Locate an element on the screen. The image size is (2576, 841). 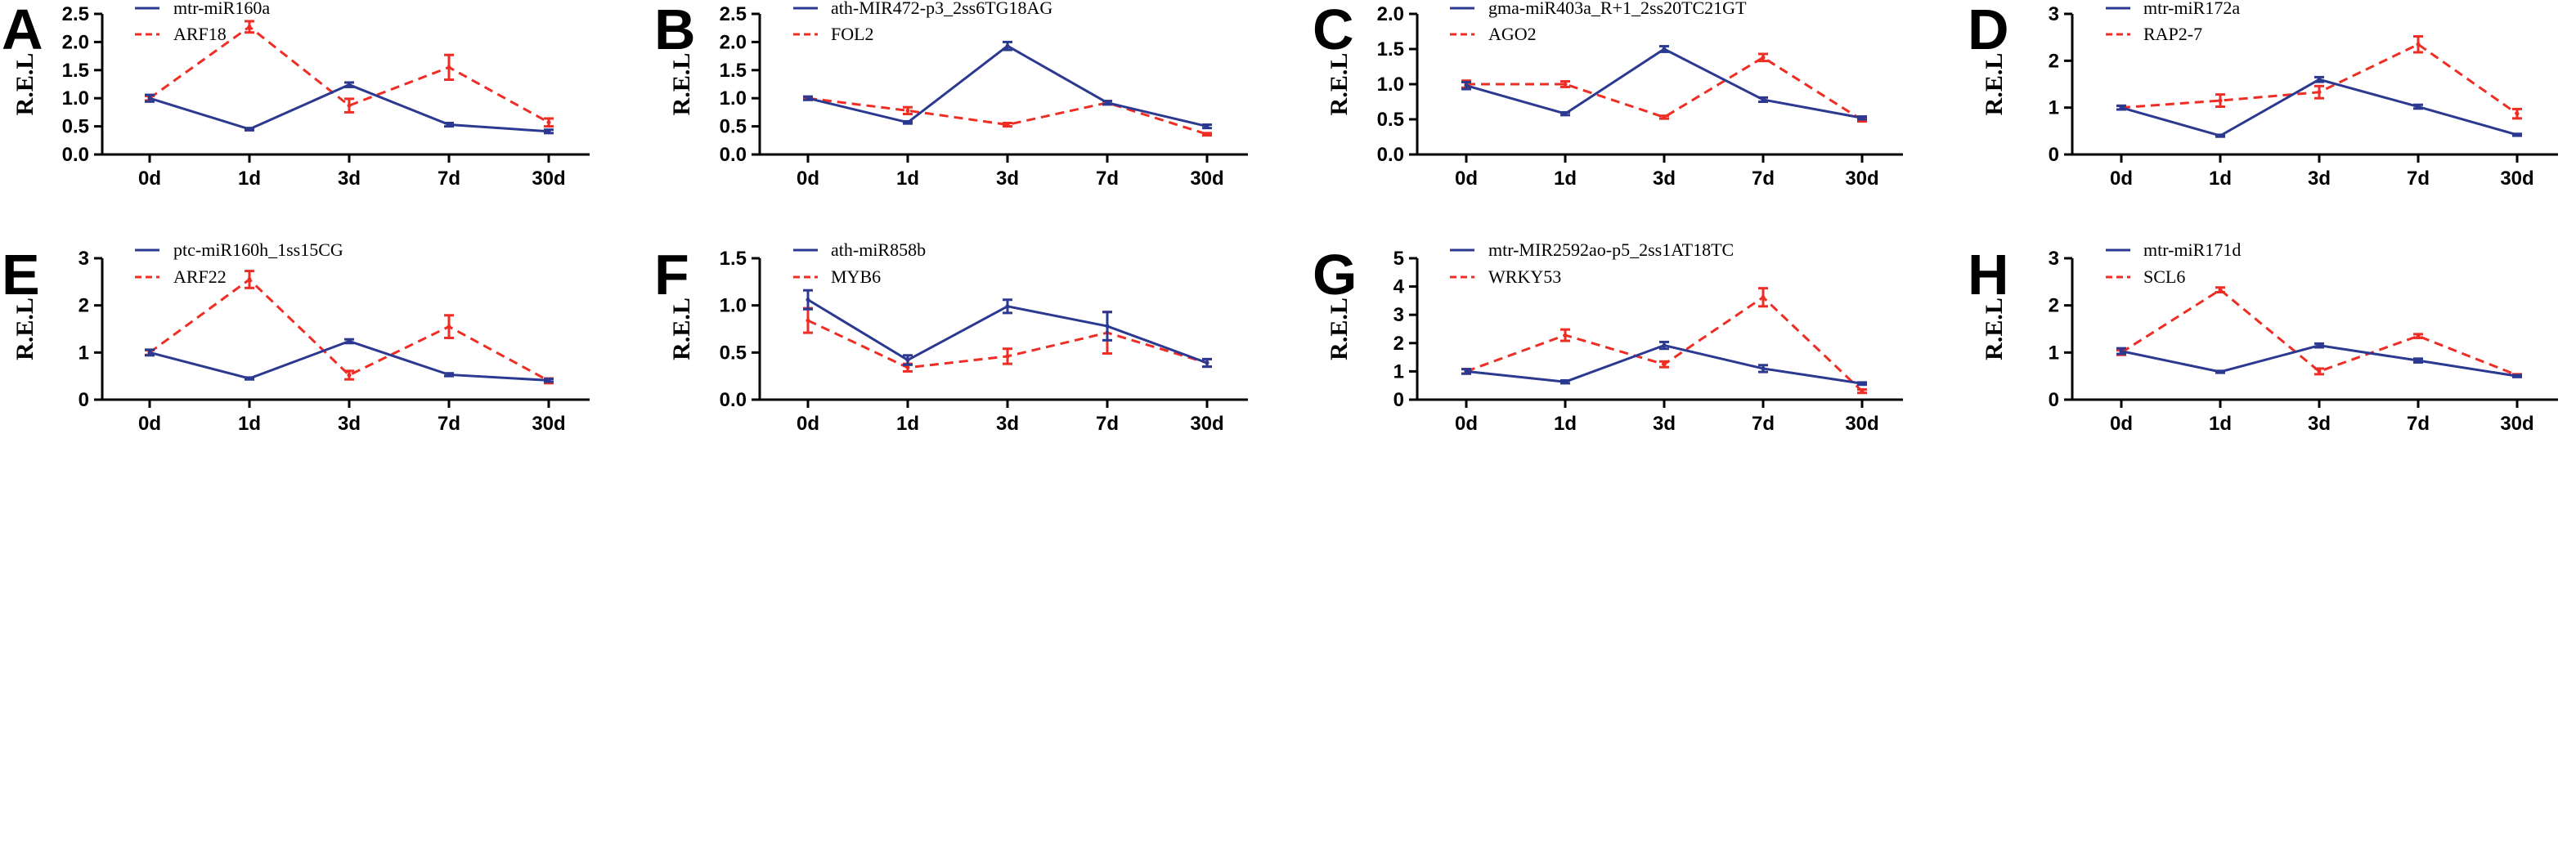
legend-label: gma-miR403a_R+1_2ss20TC21GT is located at coordinates (1618, 9).